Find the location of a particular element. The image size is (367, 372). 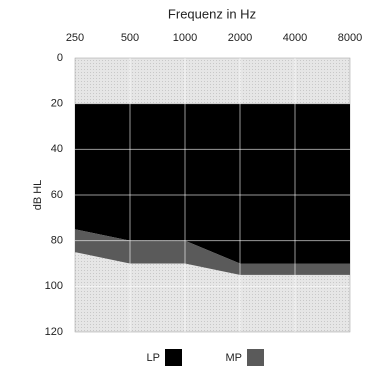

x-tick-label: 250 is located at coordinates (75, 38).